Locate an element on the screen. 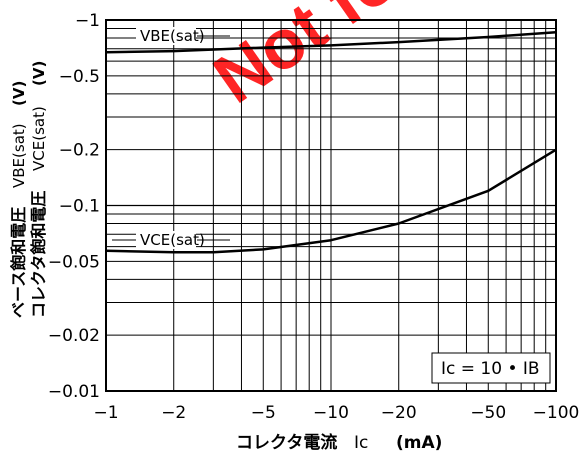 Image resolution: width=586 pixels, height=459 pixels. watermark: Not for is located at coordinates (316, 59).